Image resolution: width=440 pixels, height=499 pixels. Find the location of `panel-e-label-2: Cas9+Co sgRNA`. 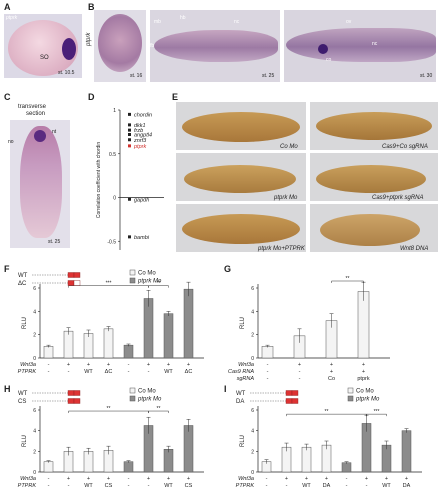

panel-e-label-2: Cas9+Co sgRNA is located at coordinates (405, 147).